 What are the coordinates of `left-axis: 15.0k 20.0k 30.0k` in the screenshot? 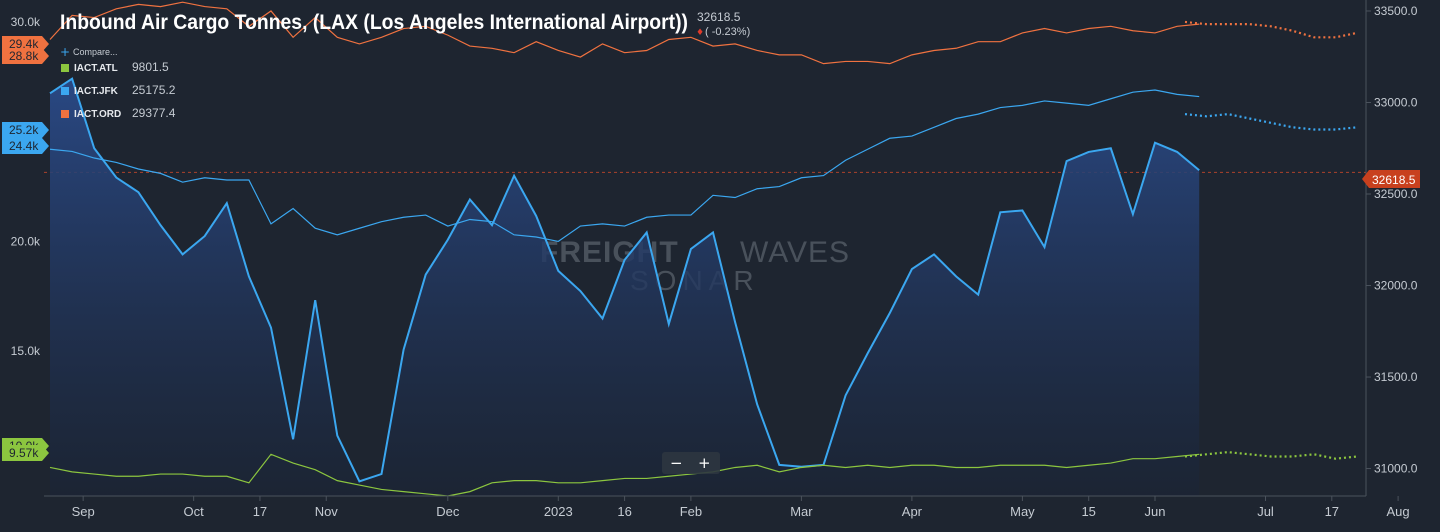 It's located at (26, 186).